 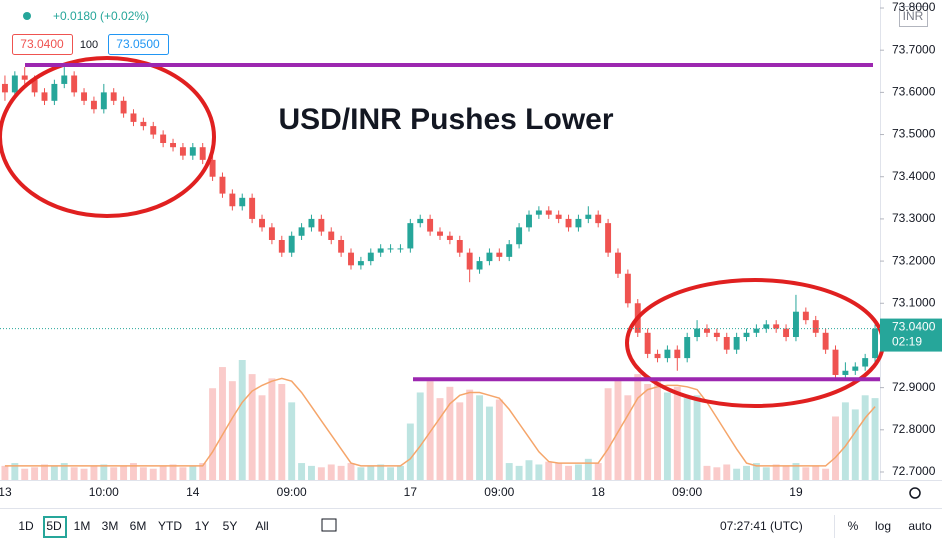 I want to click on x-tick-label: 19, so click(x=796, y=492).